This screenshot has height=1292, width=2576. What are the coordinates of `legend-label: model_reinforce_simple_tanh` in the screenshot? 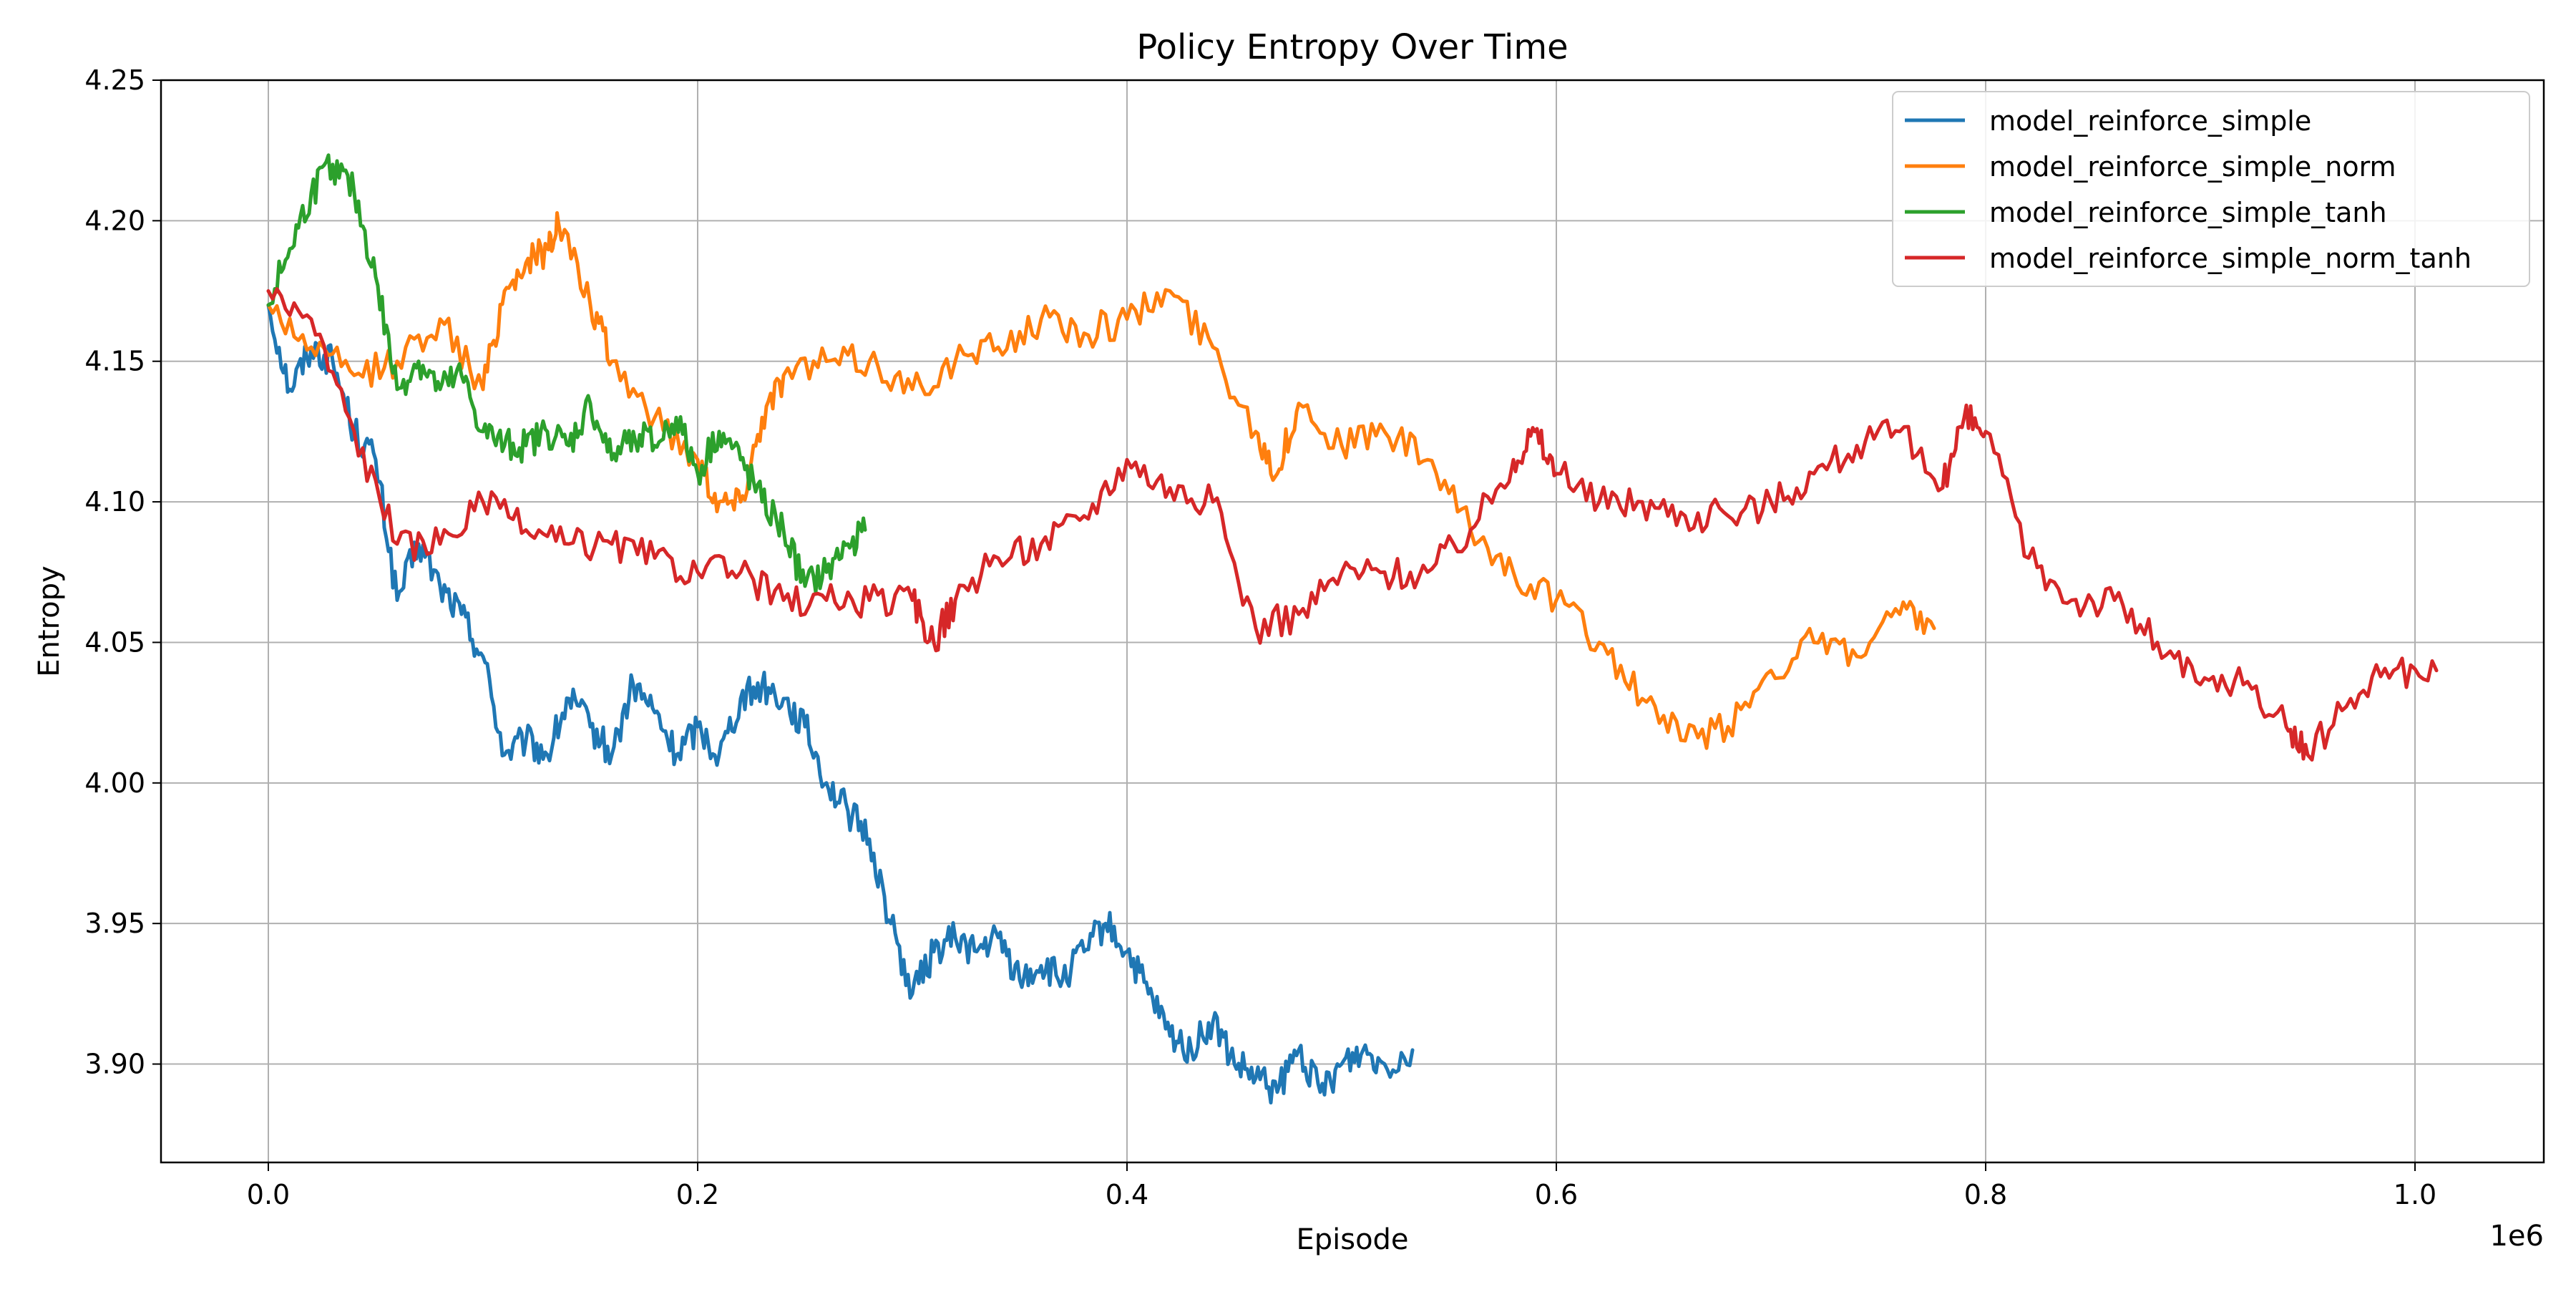 It's located at (2188, 212).